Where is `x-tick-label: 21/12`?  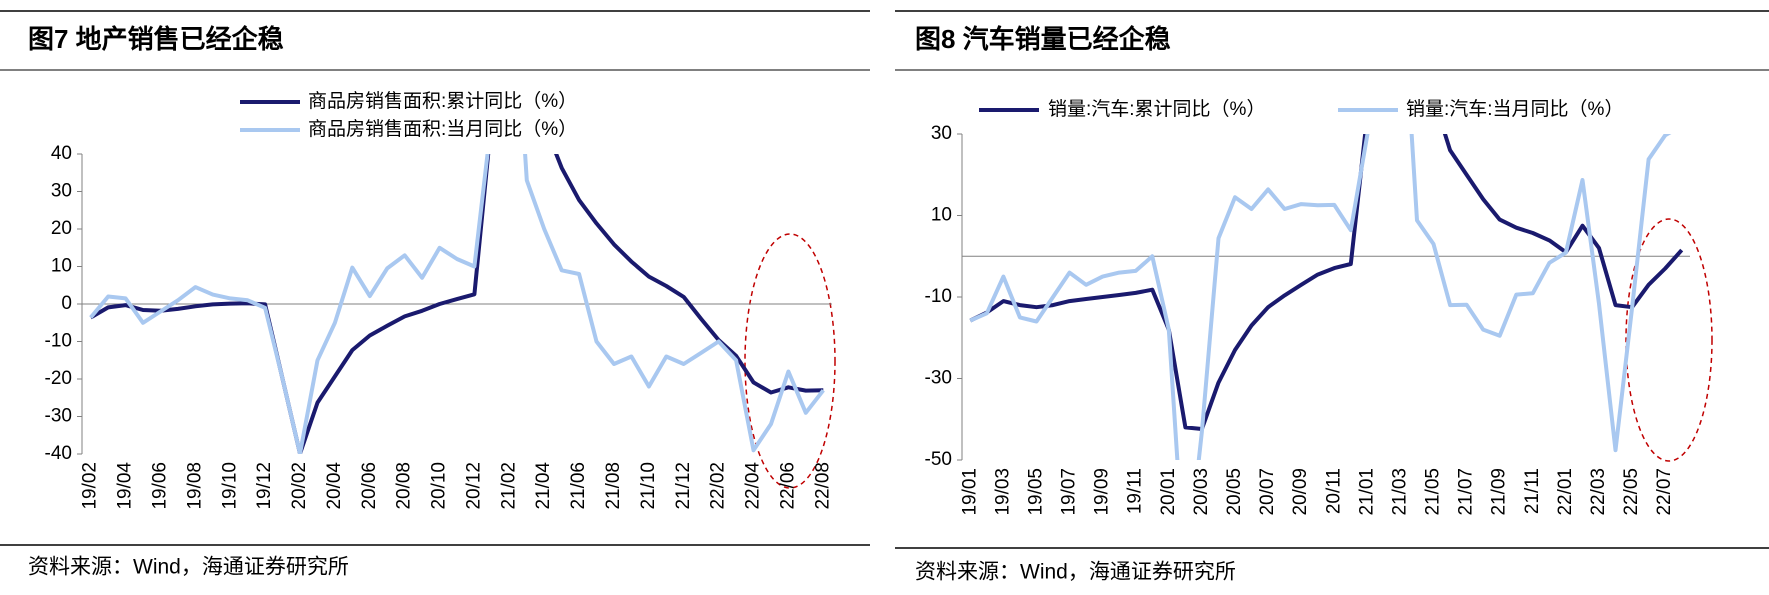 x-tick-label: 21/12 is located at coordinates (683, 486).